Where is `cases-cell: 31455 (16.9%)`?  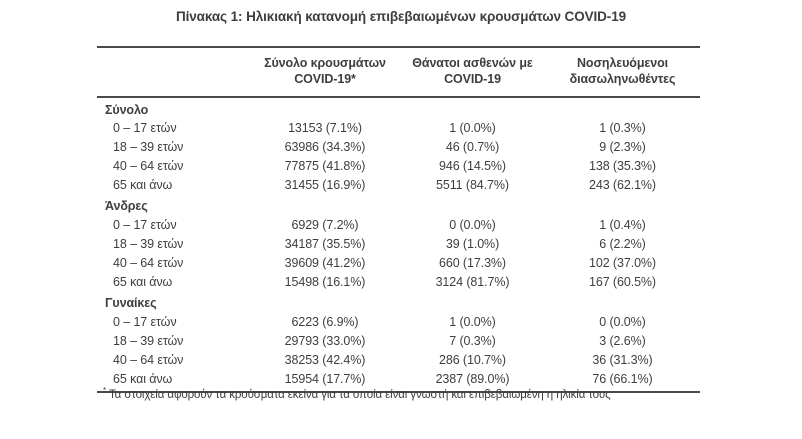 cases-cell: 31455 (16.9%) is located at coordinates (325, 184).